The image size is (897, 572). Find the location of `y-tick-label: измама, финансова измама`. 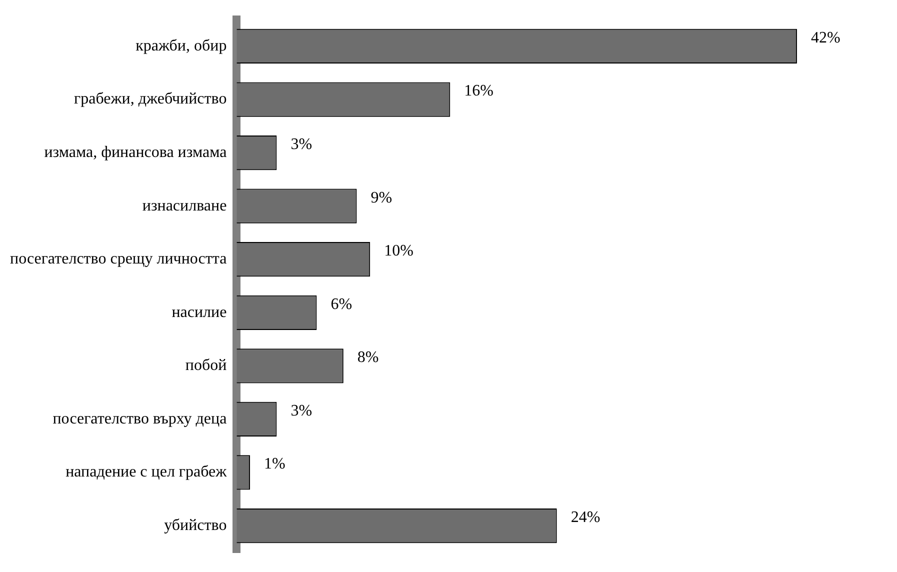

y-tick-label: измама, финансова измама is located at coordinates (135, 153).